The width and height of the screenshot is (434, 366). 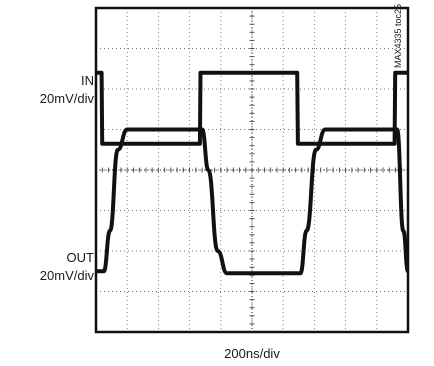 I want to click on in-channel-label: IN, so click(x=87, y=80).